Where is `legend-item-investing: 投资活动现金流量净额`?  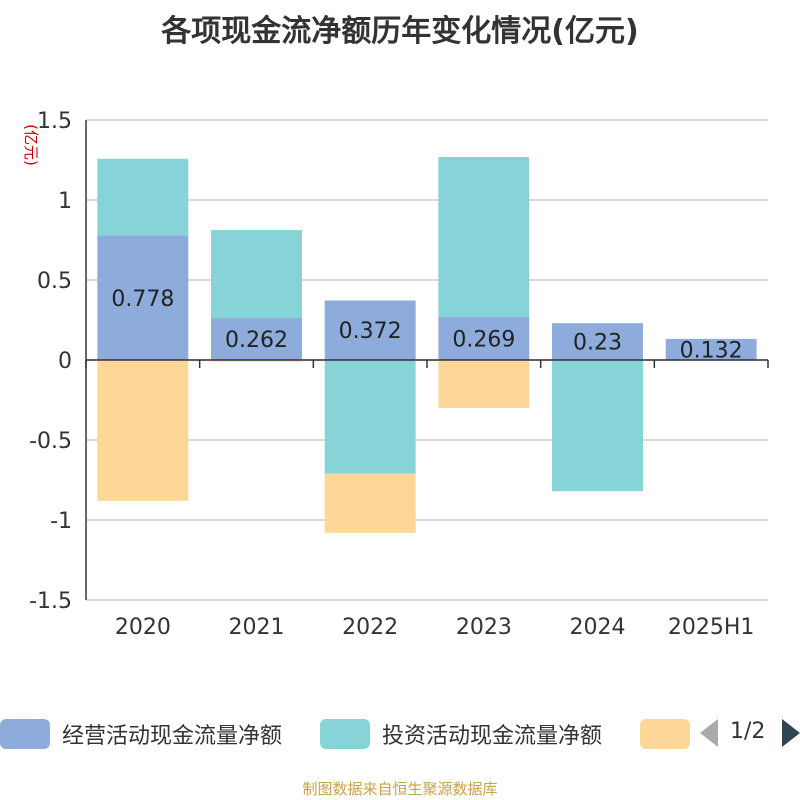
legend-item-investing: 投资活动现金流量净额 is located at coordinates (461, 734).